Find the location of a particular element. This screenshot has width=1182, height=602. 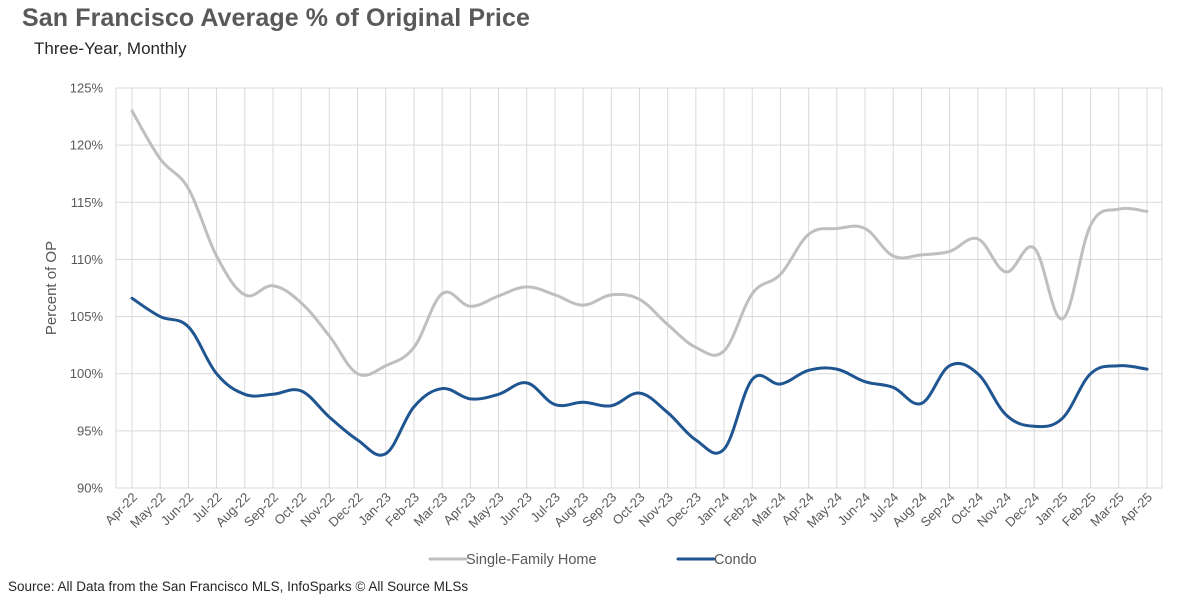

y-tick-label: 95% is located at coordinates (90, 430).